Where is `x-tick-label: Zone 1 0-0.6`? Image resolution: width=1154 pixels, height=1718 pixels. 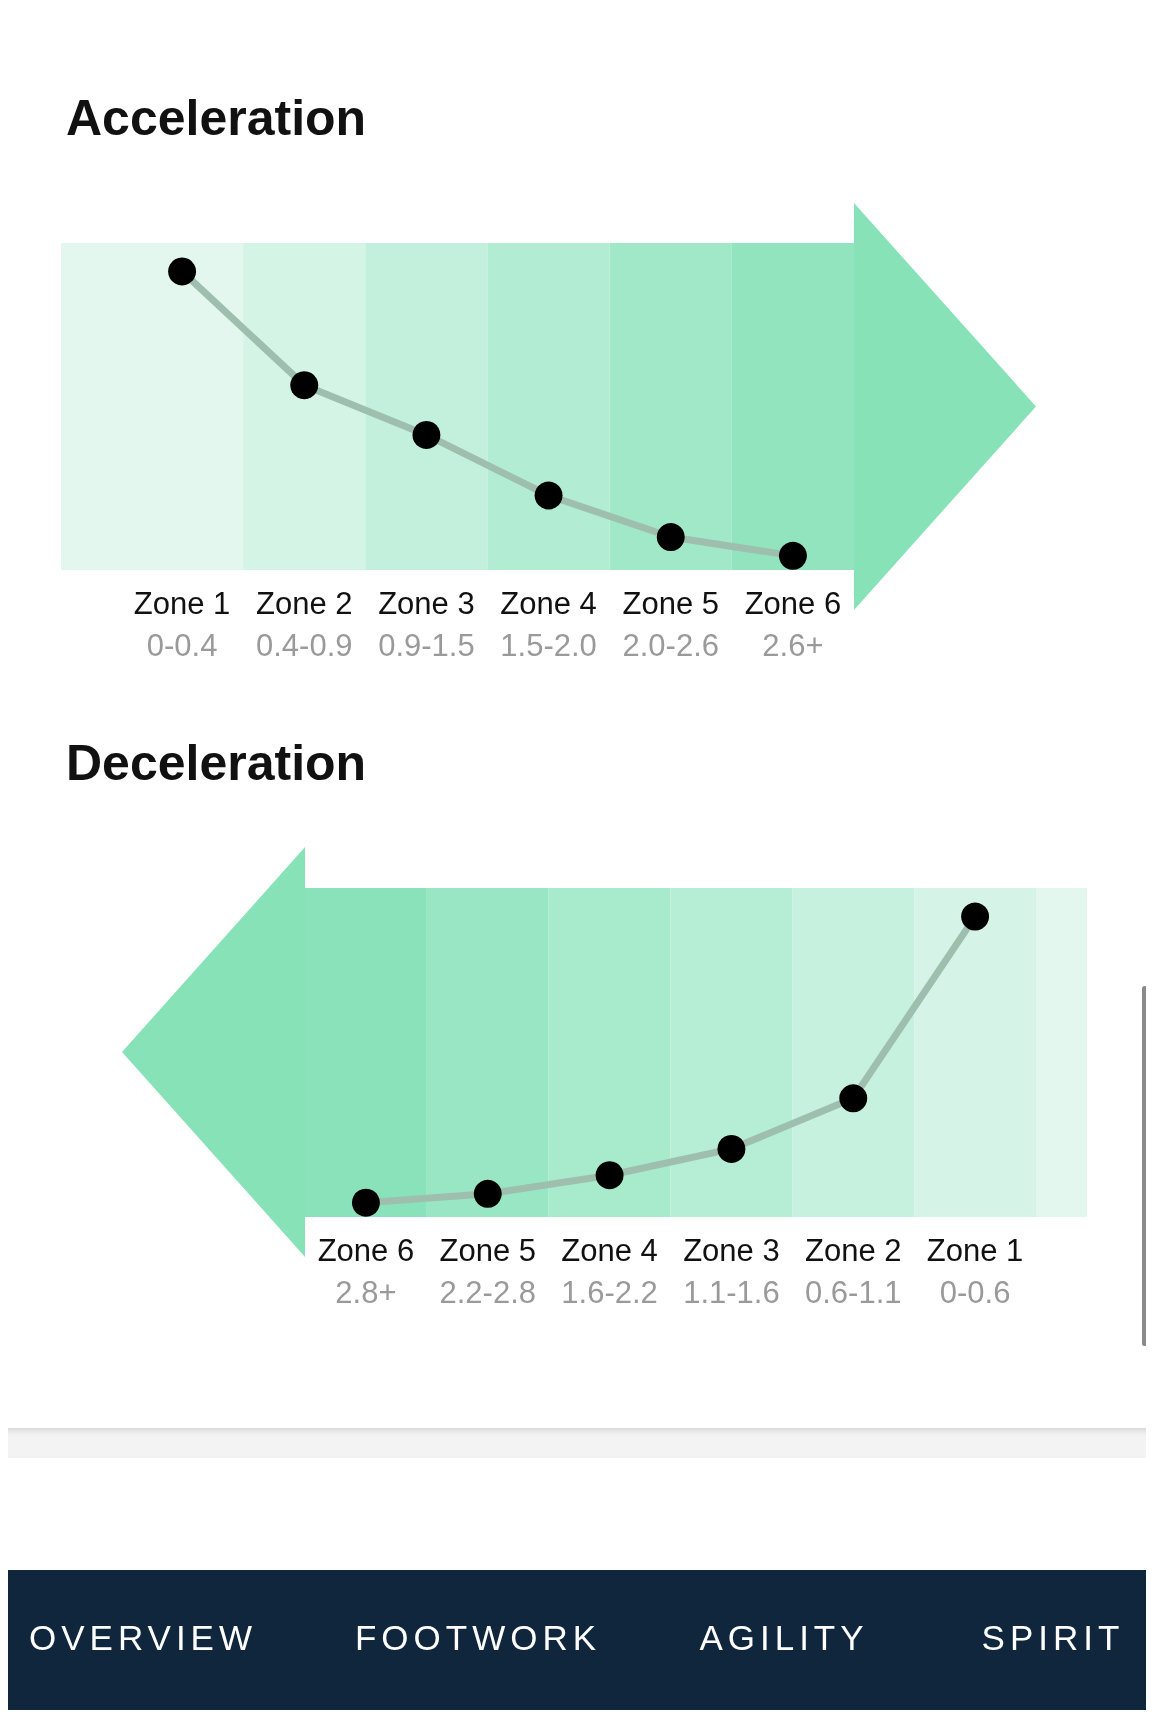 x-tick-label: Zone 1 0-0.6 is located at coordinates (975, 1271).